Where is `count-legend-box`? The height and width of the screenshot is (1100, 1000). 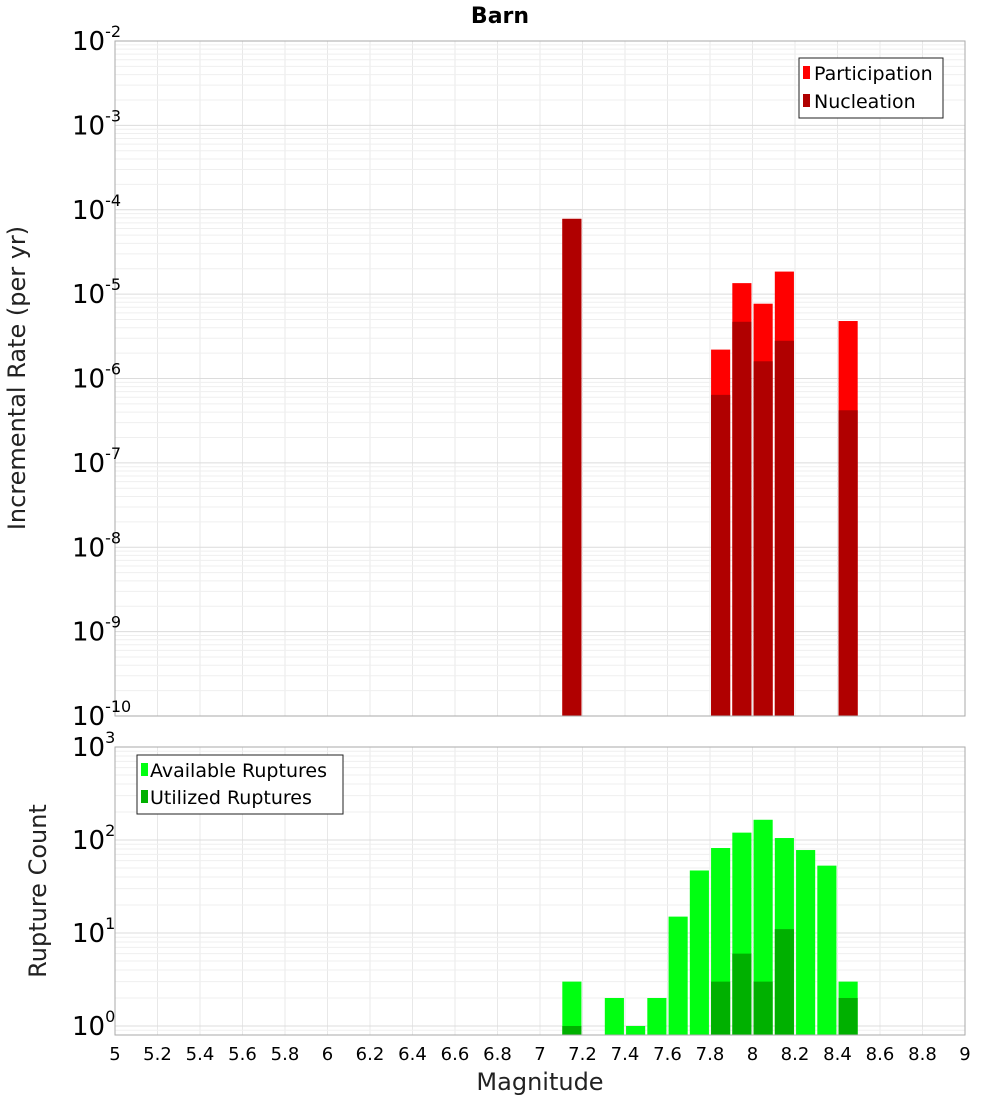 count-legend-box is located at coordinates (240, 784).